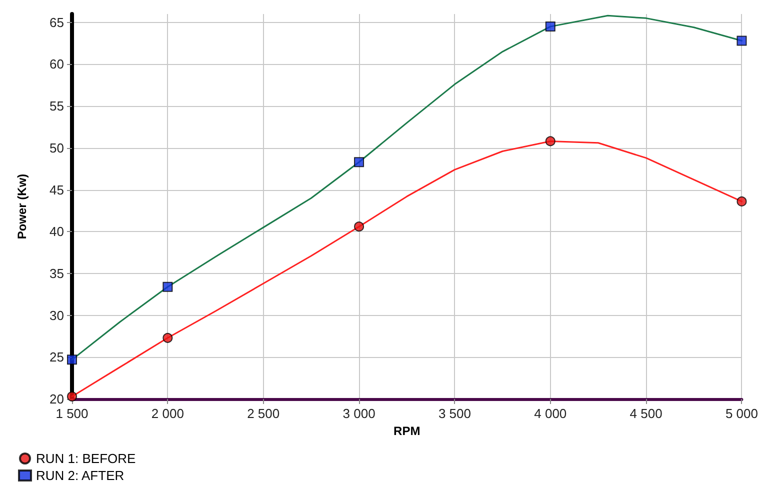  What do you see at coordinates (407, 431) in the screenshot?
I see `x-axis-title: RPM` at bounding box center [407, 431].